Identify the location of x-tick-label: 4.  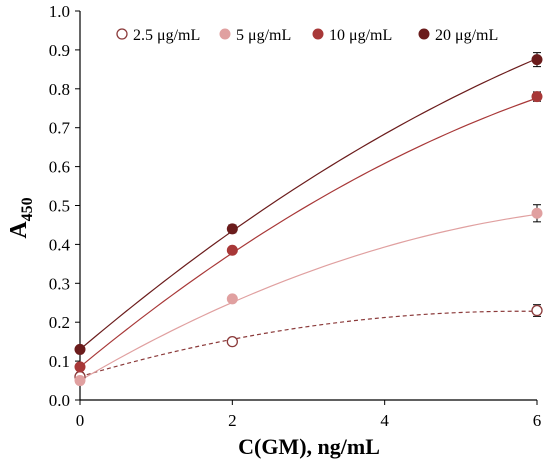
(384, 420).